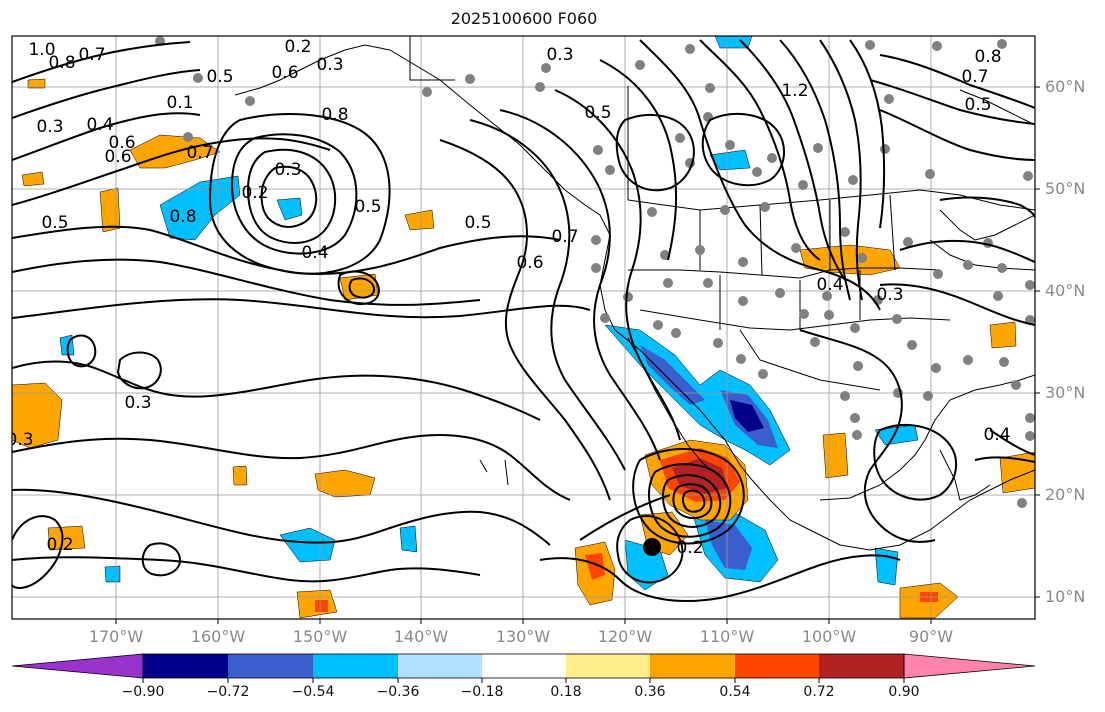 Image resolution: width=1105 pixels, height=712 pixels. What do you see at coordinates (1065, 392) in the screenshot?
I see `lat-label: 30°N` at bounding box center [1065, 392].